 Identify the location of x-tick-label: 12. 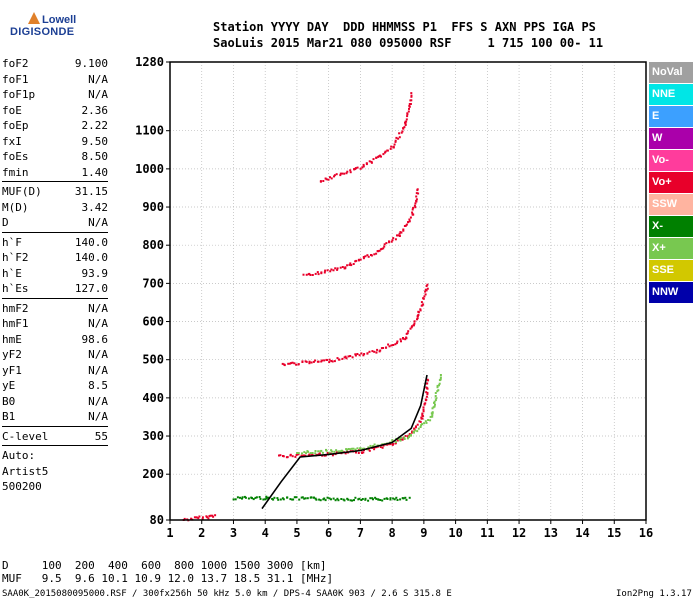
(519, 533).